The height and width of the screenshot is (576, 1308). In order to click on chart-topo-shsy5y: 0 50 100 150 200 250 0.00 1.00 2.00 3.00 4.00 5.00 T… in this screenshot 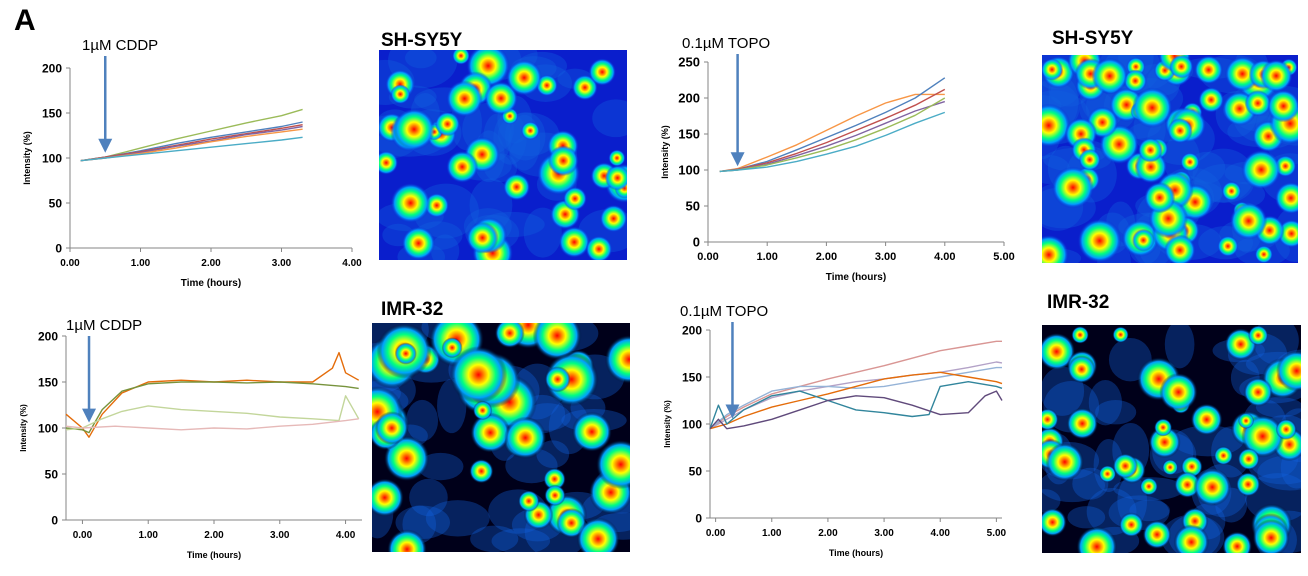, I will do `click(837, 159)`.